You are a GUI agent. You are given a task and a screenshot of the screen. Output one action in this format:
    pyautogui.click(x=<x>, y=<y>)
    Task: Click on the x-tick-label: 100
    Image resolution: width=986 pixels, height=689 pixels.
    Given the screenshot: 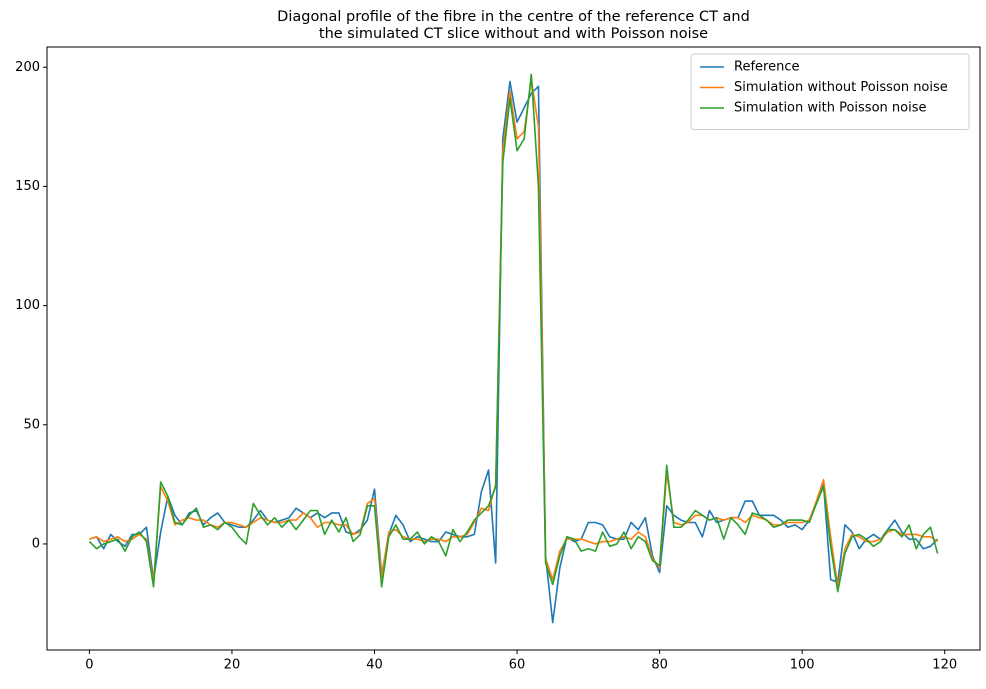 What is the action you would take?
    pyautogui.click(x=802, y=665)
    